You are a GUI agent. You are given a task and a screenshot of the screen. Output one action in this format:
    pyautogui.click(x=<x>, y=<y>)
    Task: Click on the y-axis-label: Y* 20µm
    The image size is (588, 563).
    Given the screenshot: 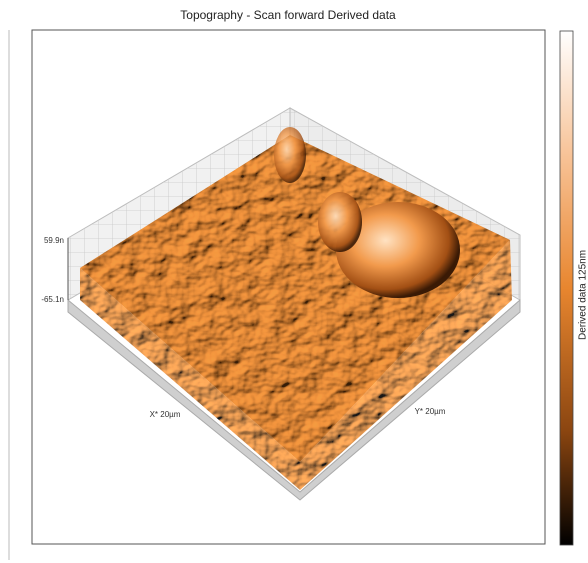 What is the action you would take?
    pyautogui.click(x=430, y=411)
    